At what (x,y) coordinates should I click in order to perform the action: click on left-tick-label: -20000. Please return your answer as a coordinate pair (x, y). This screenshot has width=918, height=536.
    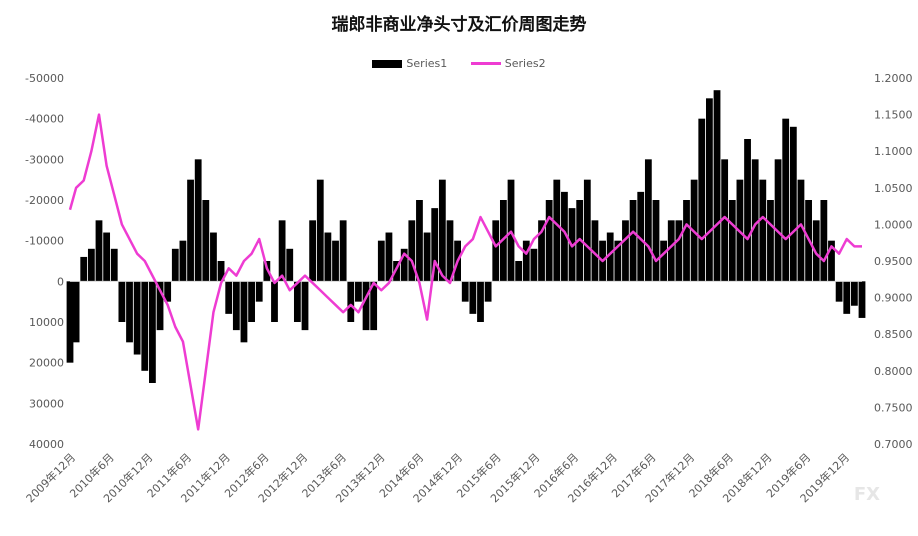
    Looking at the image, I should click on (44, 200).